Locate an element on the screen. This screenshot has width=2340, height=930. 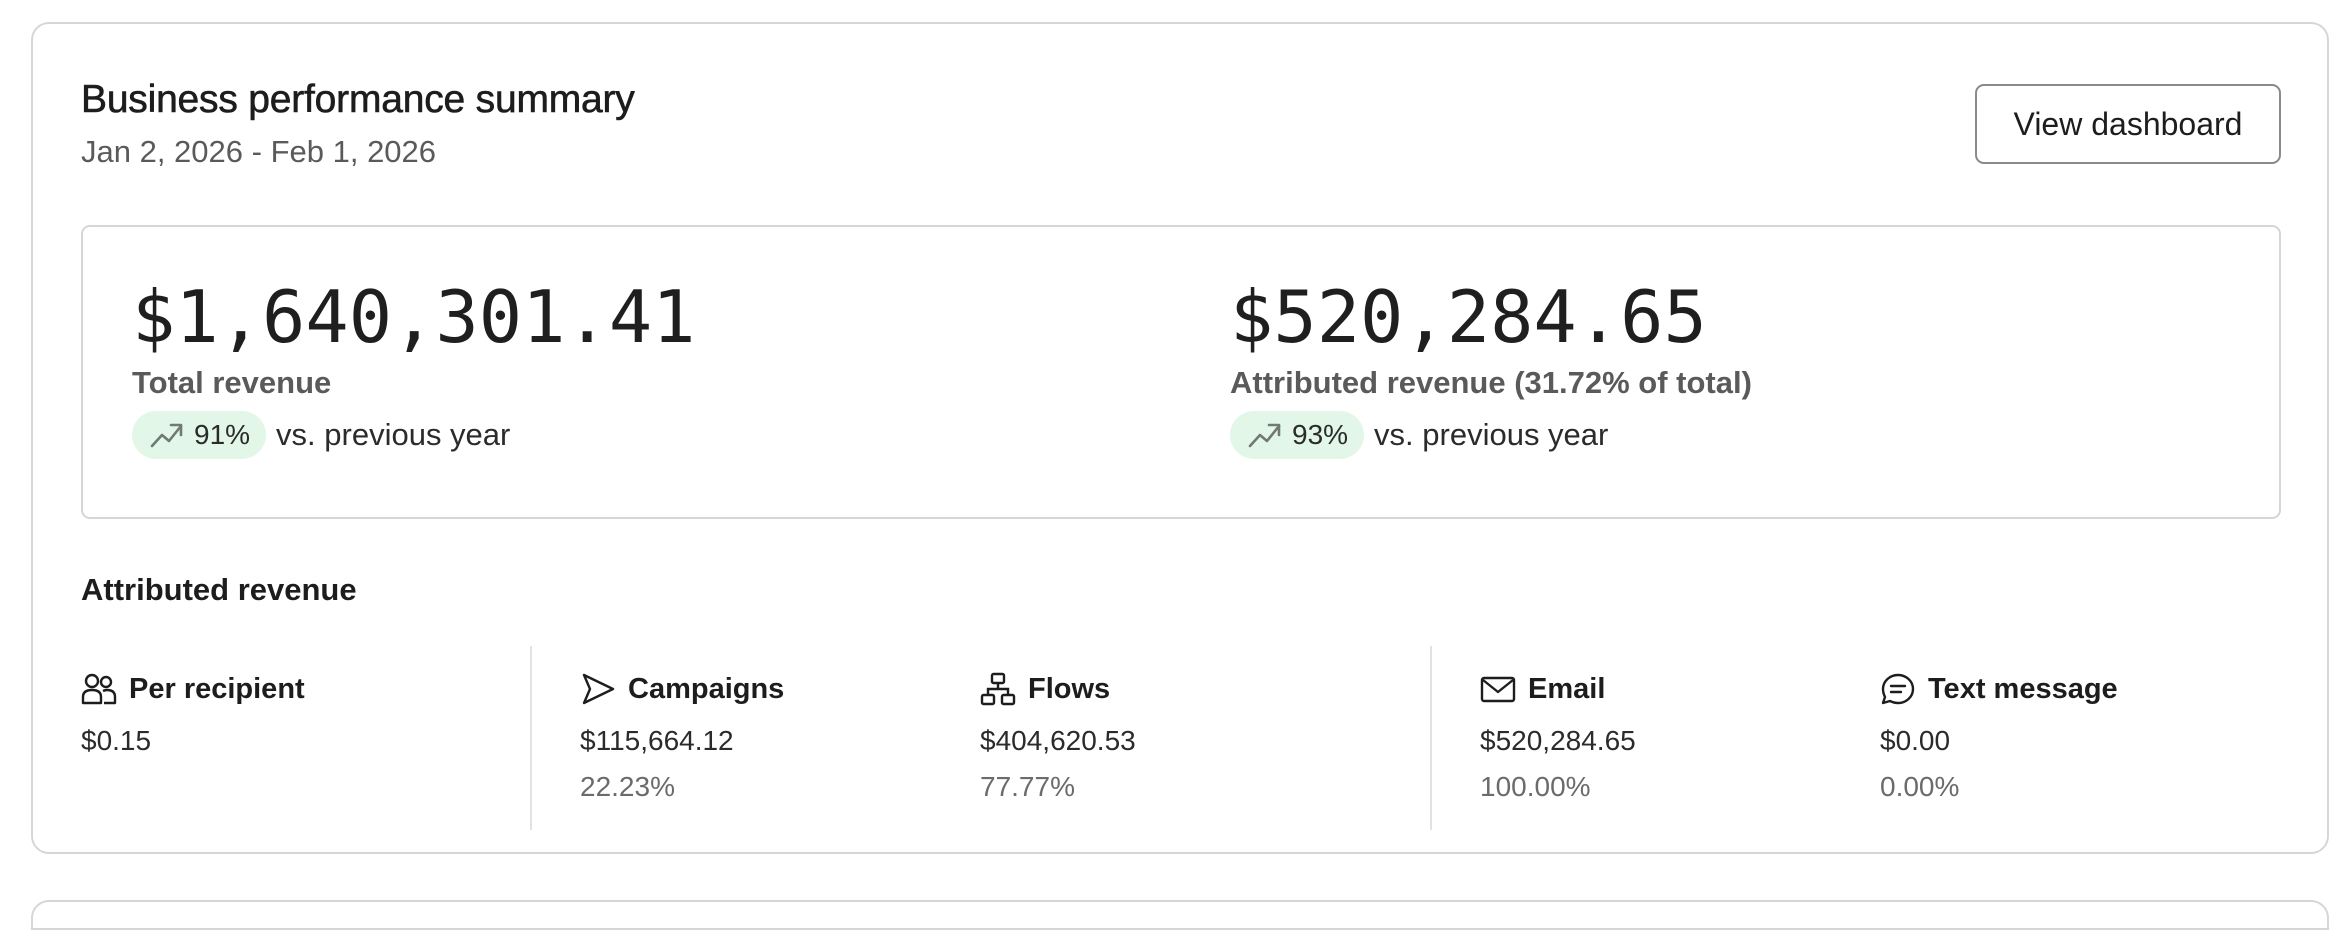
message-icon is located at coordinates (1898, 689).